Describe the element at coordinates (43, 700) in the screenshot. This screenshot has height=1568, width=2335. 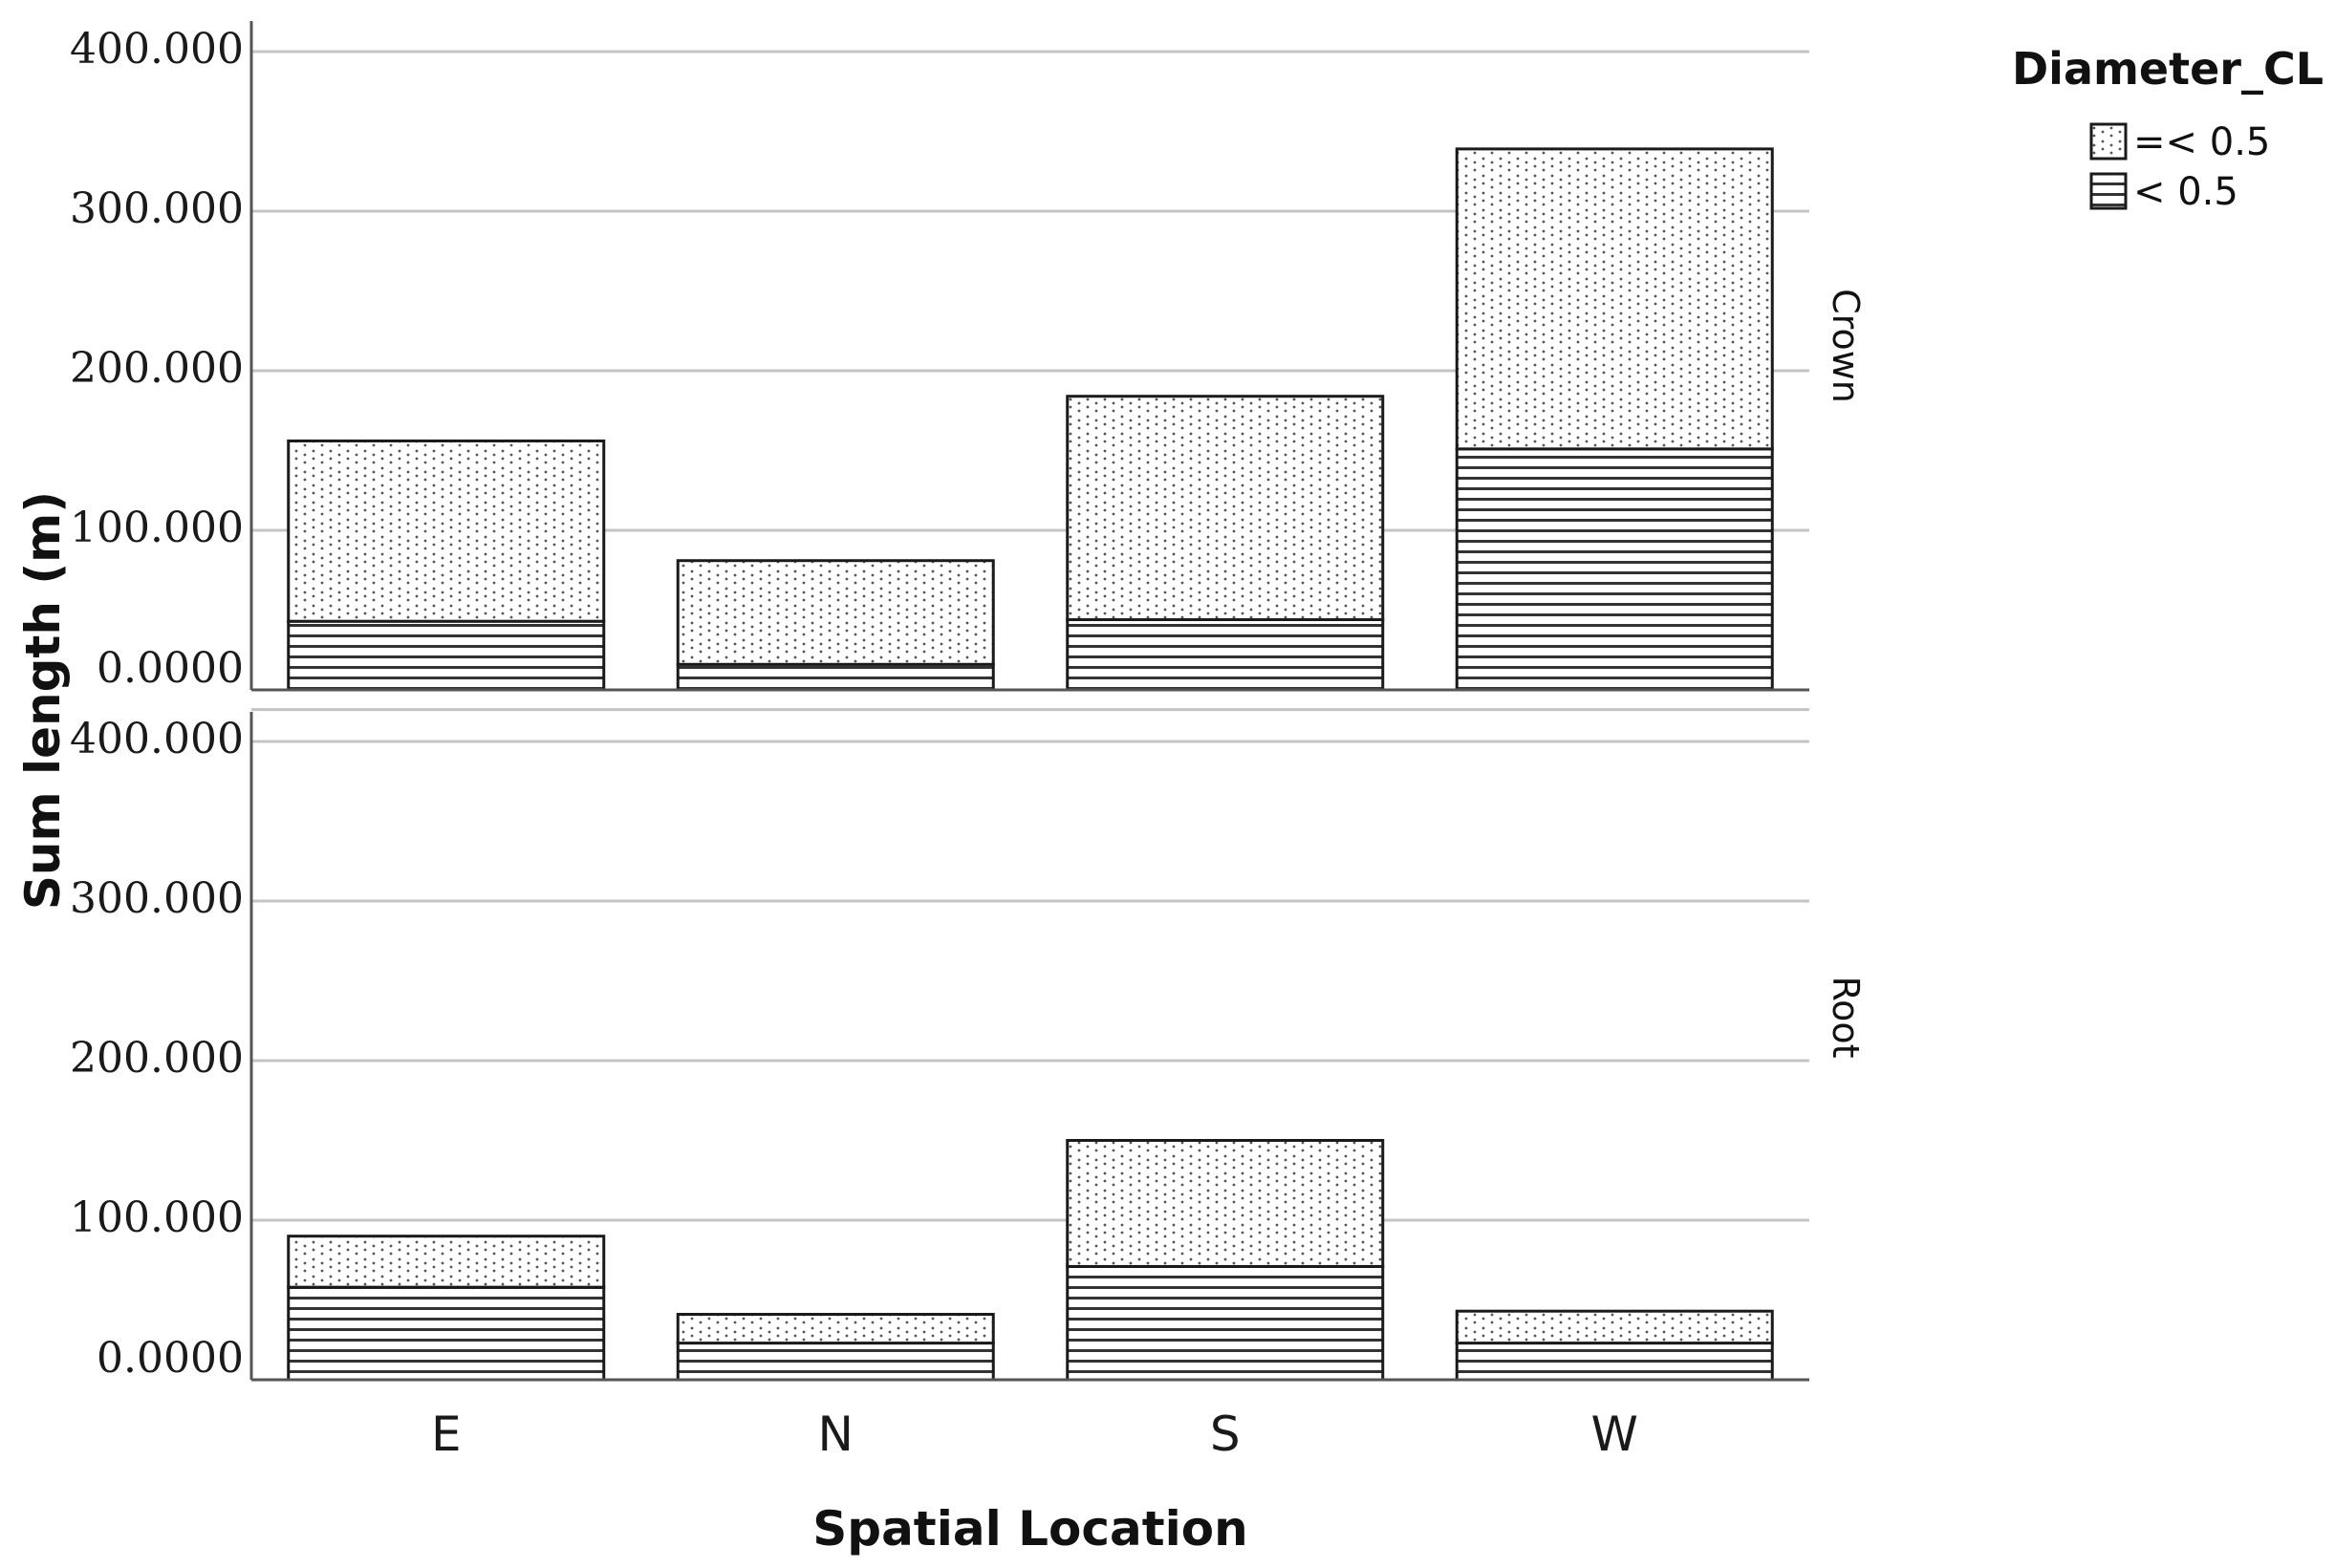
I see `y-axis-title: Sum length (m)` at that location.